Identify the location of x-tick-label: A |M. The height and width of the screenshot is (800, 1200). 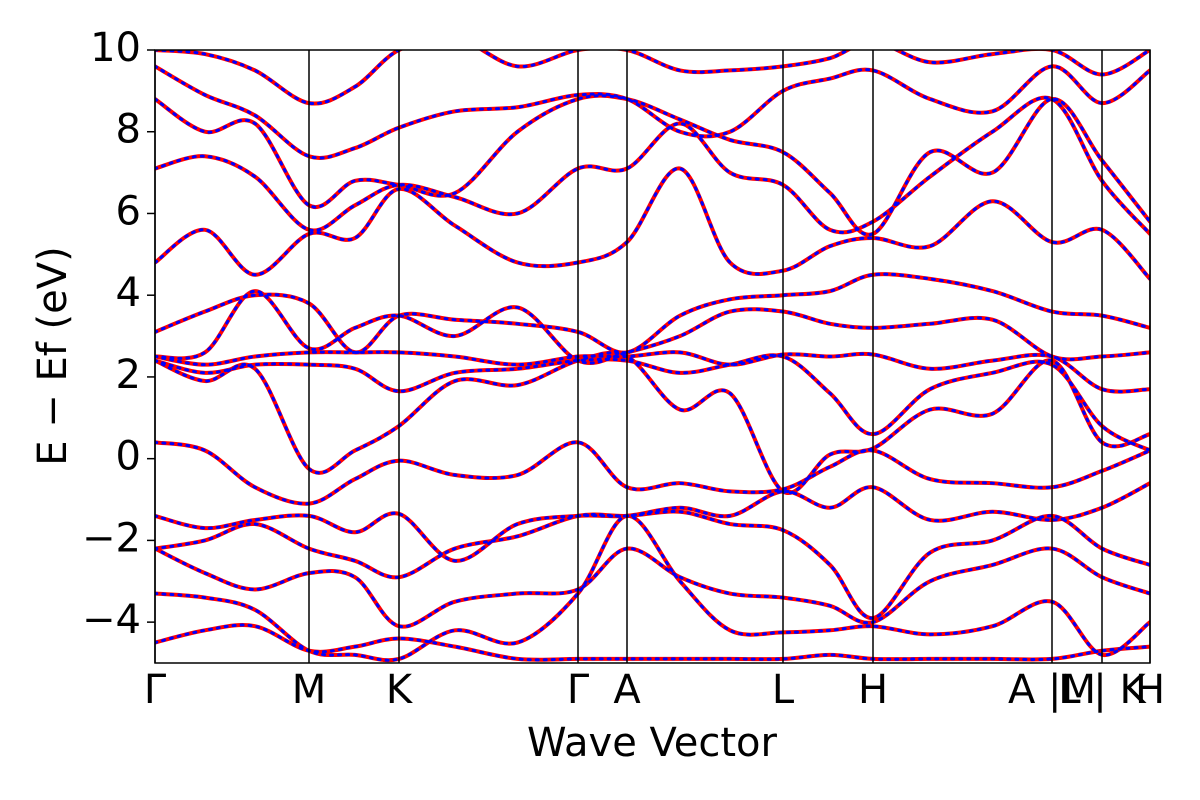
(1052, 690).